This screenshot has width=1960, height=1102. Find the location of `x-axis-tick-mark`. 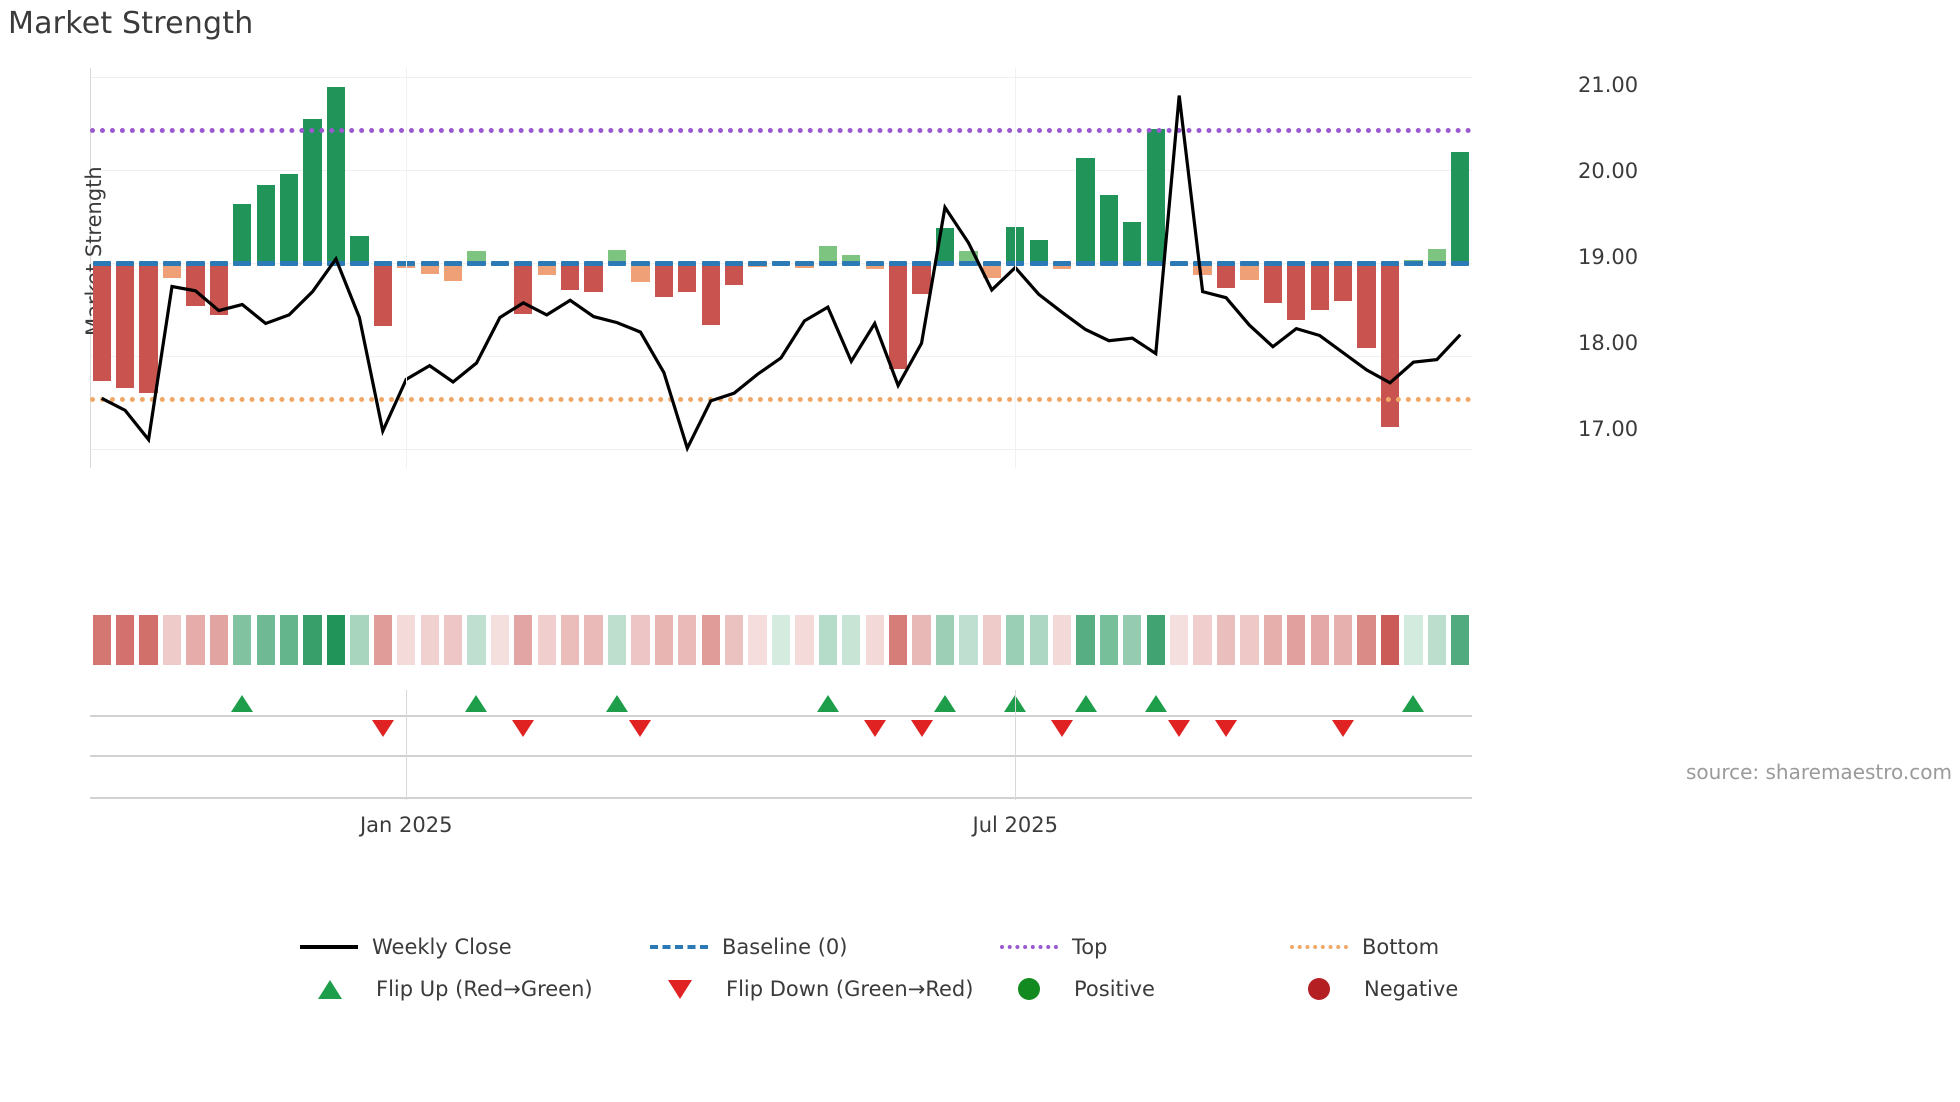

x-axis-tick-mark is located at coordinates (407, 745).